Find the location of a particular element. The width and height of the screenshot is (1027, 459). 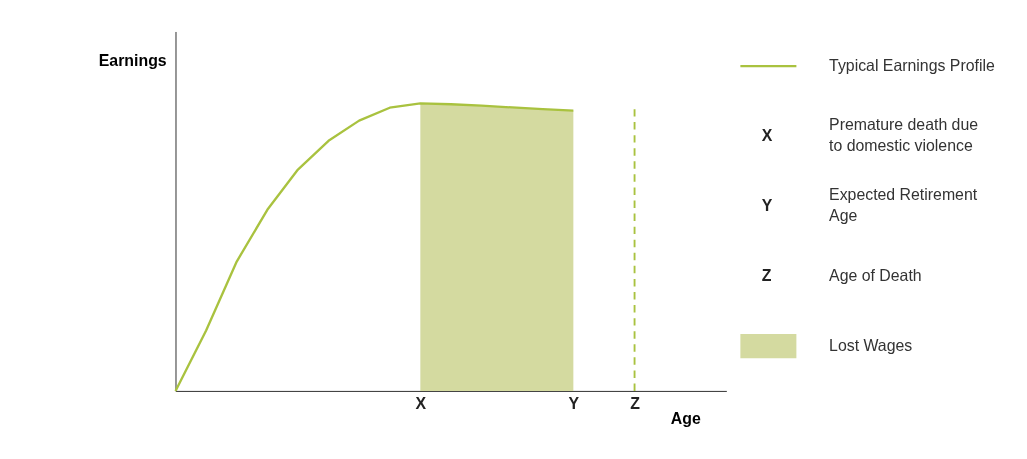

text: Age of Death is located at coordinates (875, 275).